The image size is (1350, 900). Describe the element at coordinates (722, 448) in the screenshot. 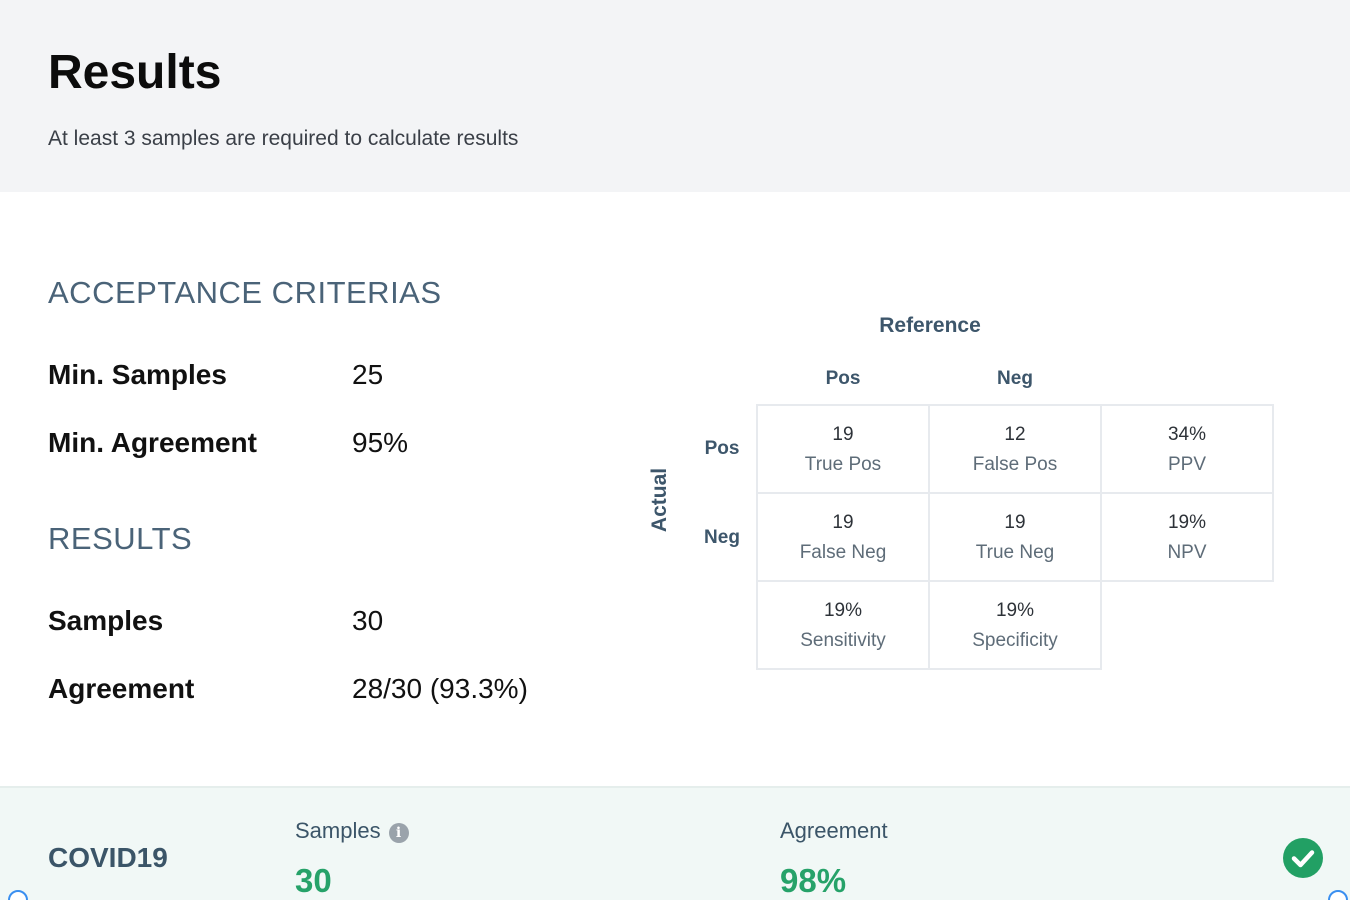

I see `matrix-row-pos: Pos` at that location.